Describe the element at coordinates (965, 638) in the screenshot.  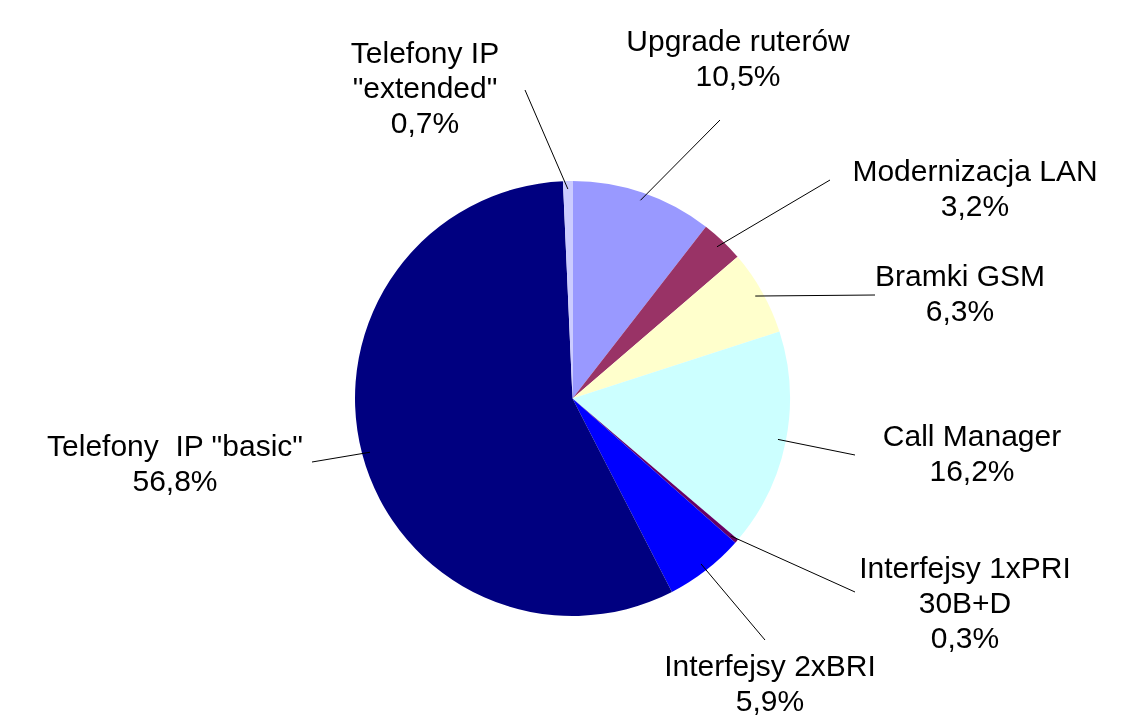
I see `data-label: 0,3%` at that location.